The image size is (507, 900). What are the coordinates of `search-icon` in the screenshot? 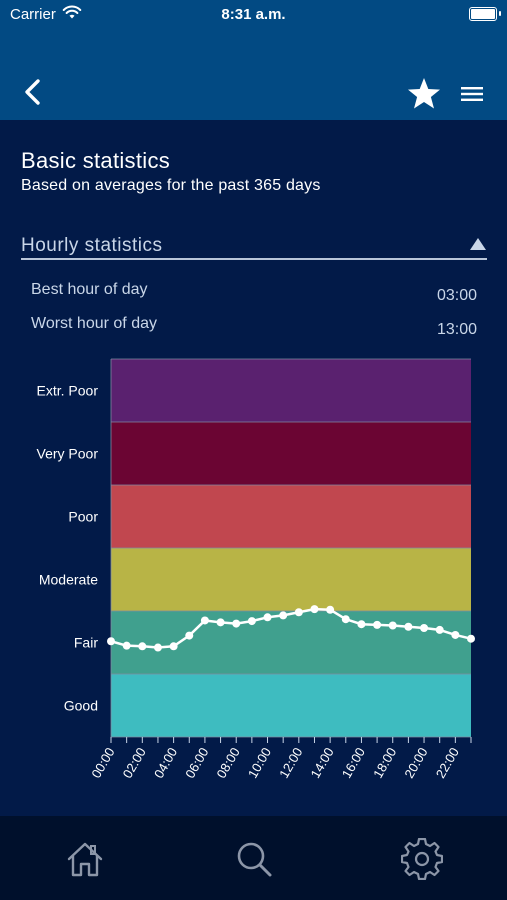 It's located at (254, 859).